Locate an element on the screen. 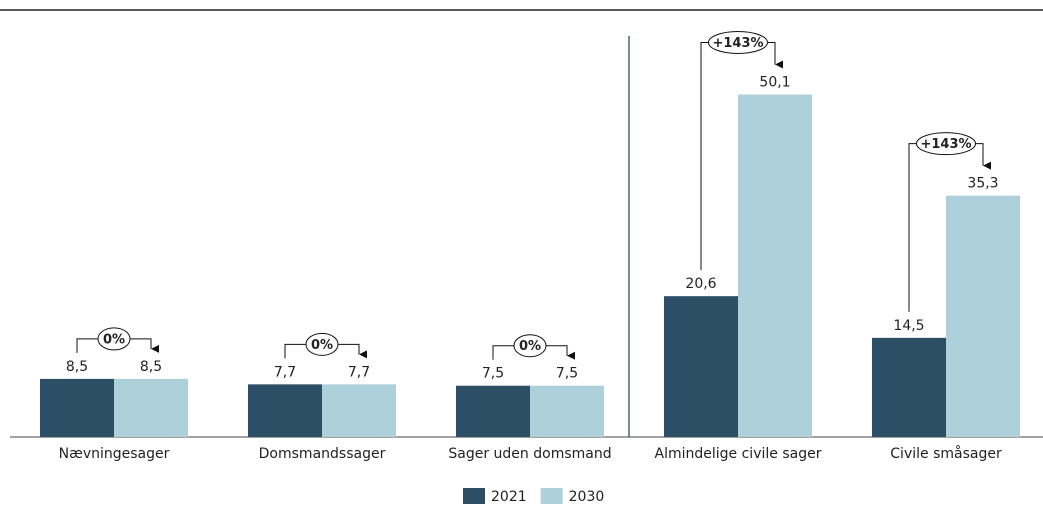 The height and width of the screenshot is (506, 1043). legend-label: 2030 is located at coordinates (587, 497).